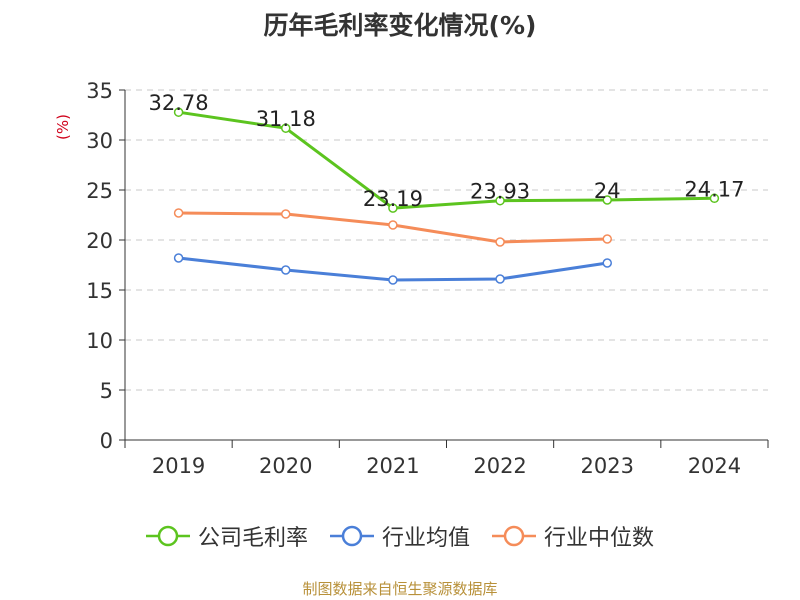 This screenshot has height=600, width=800. What do you see at coordinates (446, 160) in the screenshot?
I see `series-line` at bounding box center [446, 160].